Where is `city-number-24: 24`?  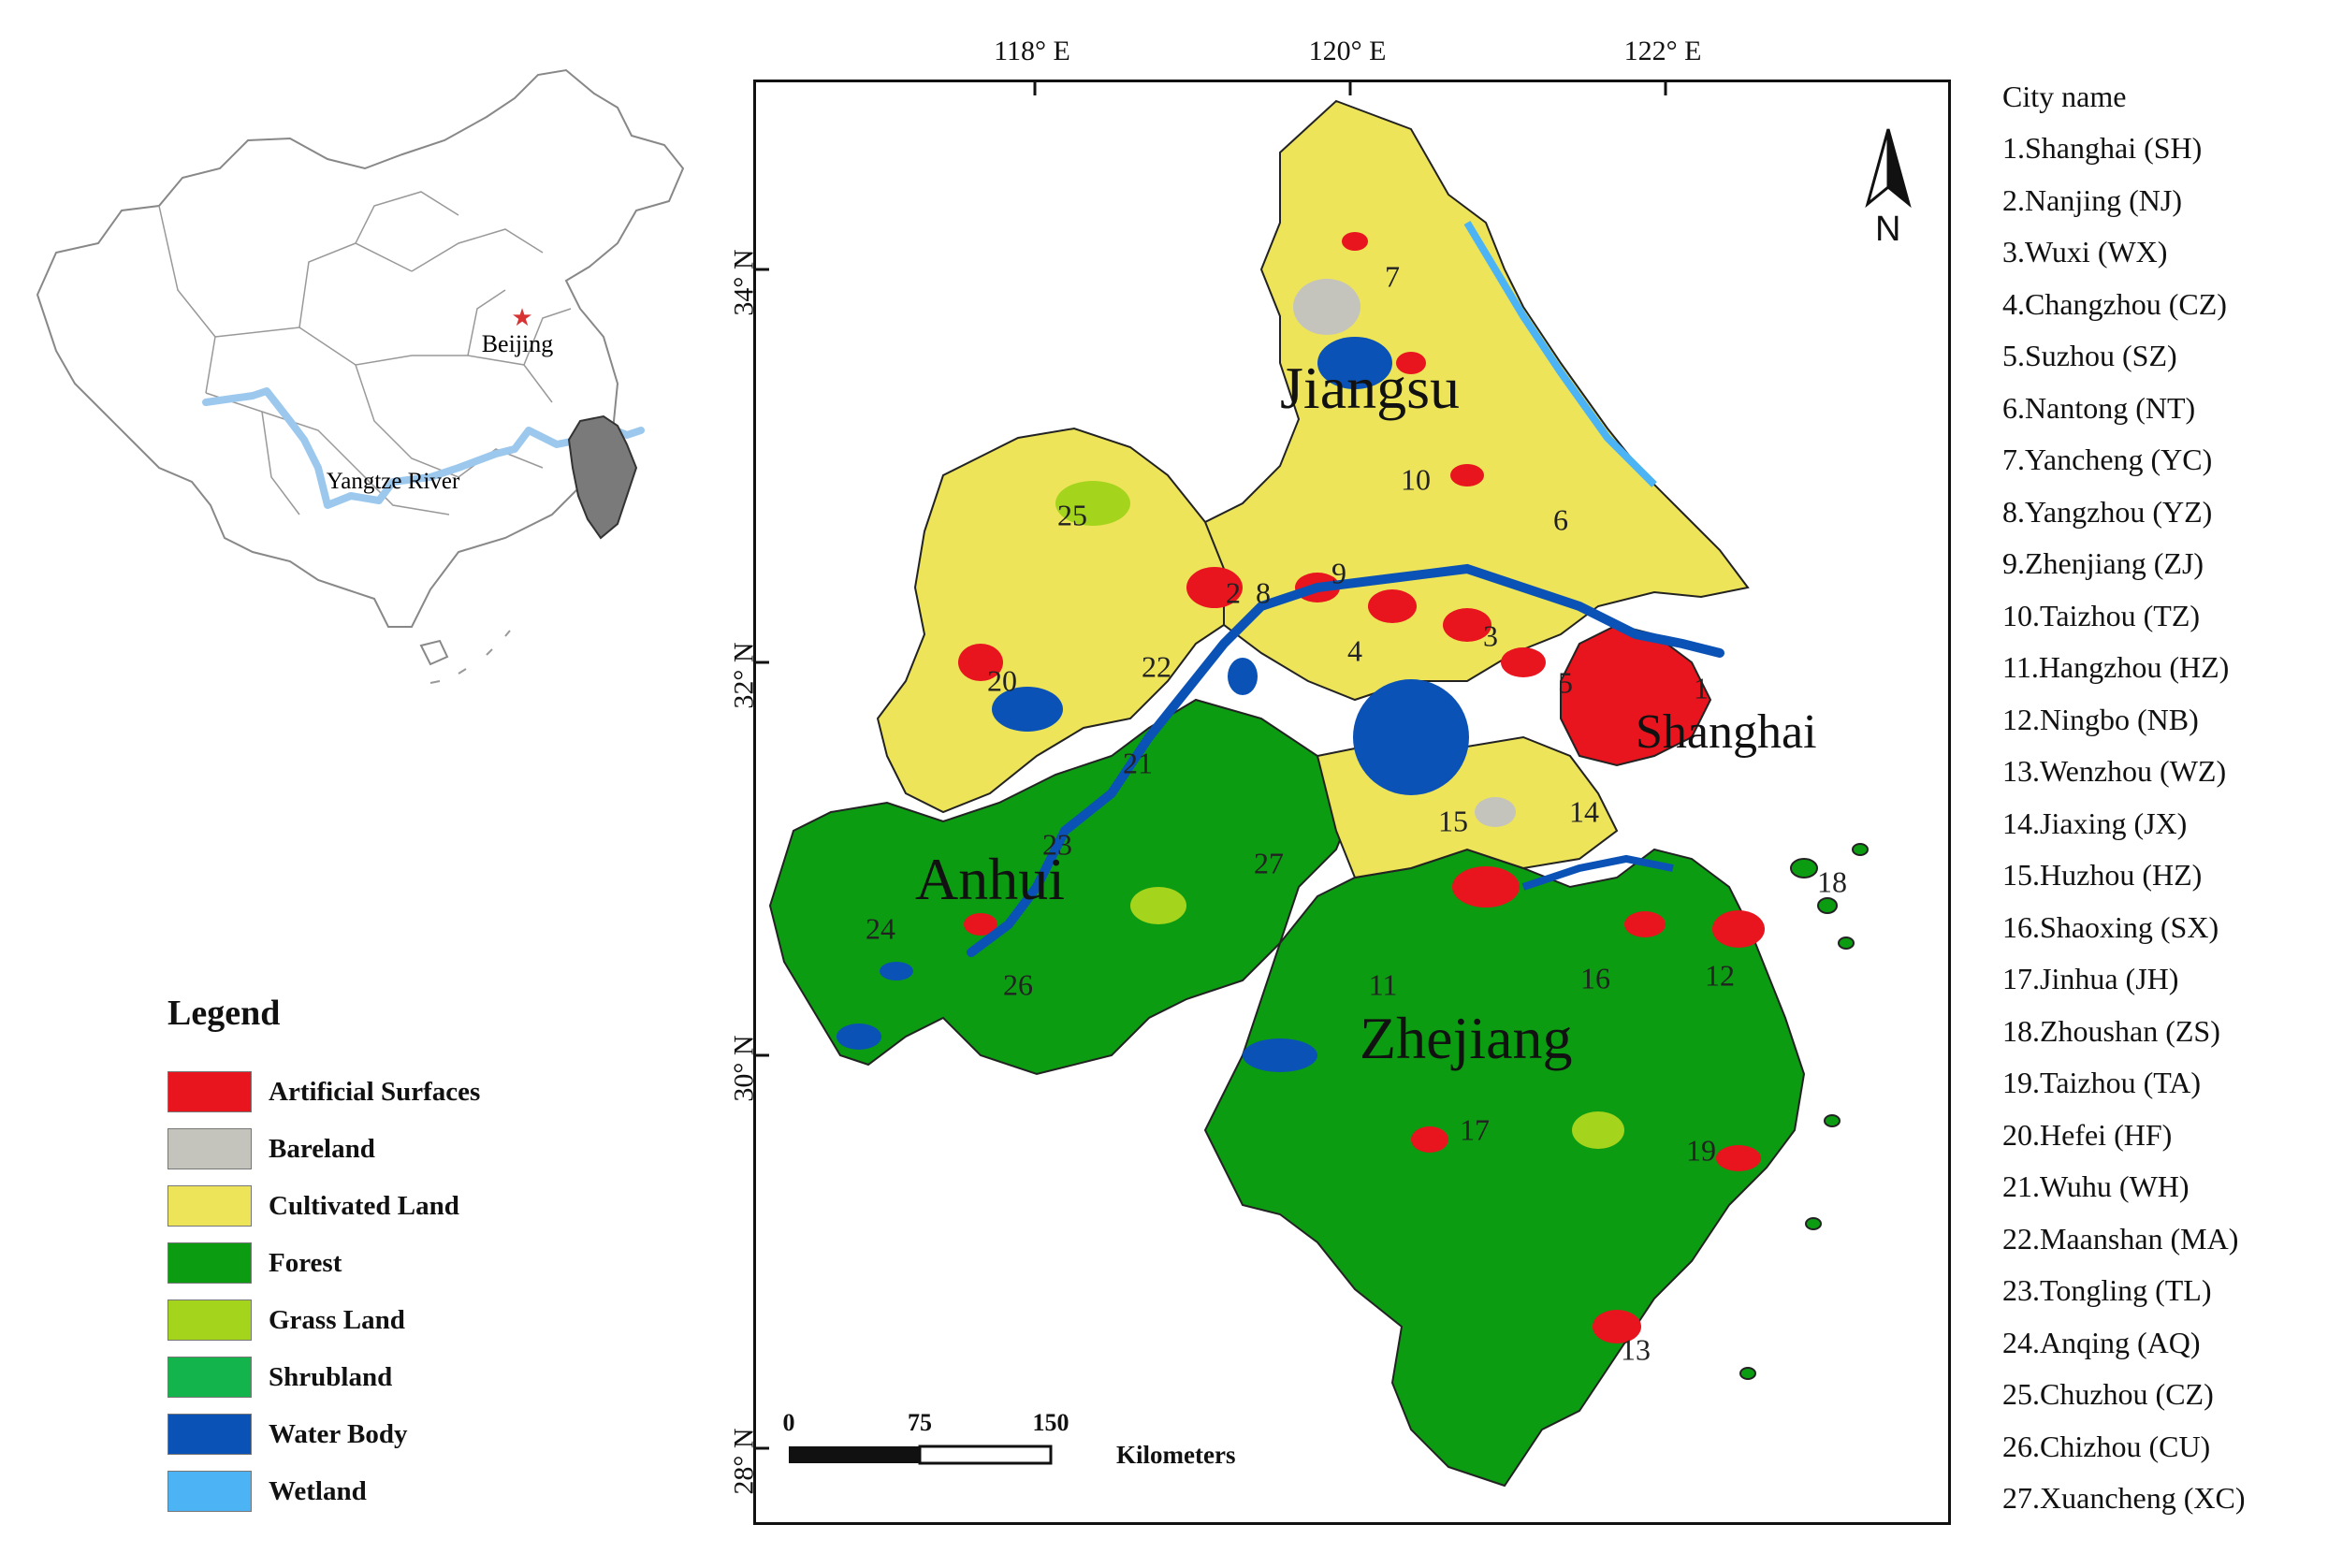 city-number-24: 24 is located at coordinates (880, 928).